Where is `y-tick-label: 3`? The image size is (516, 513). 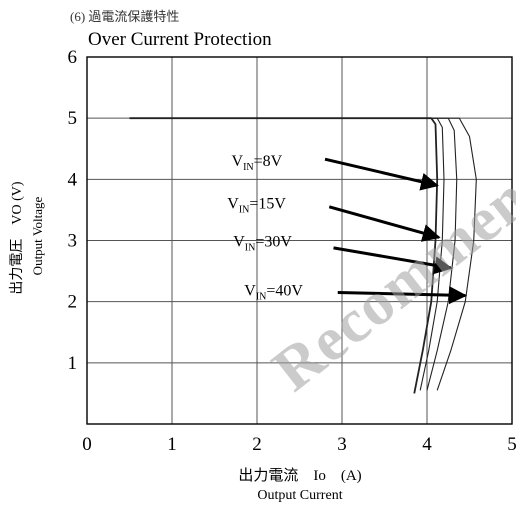 y-tick-label: 3 is located at coordinates (73, 241).